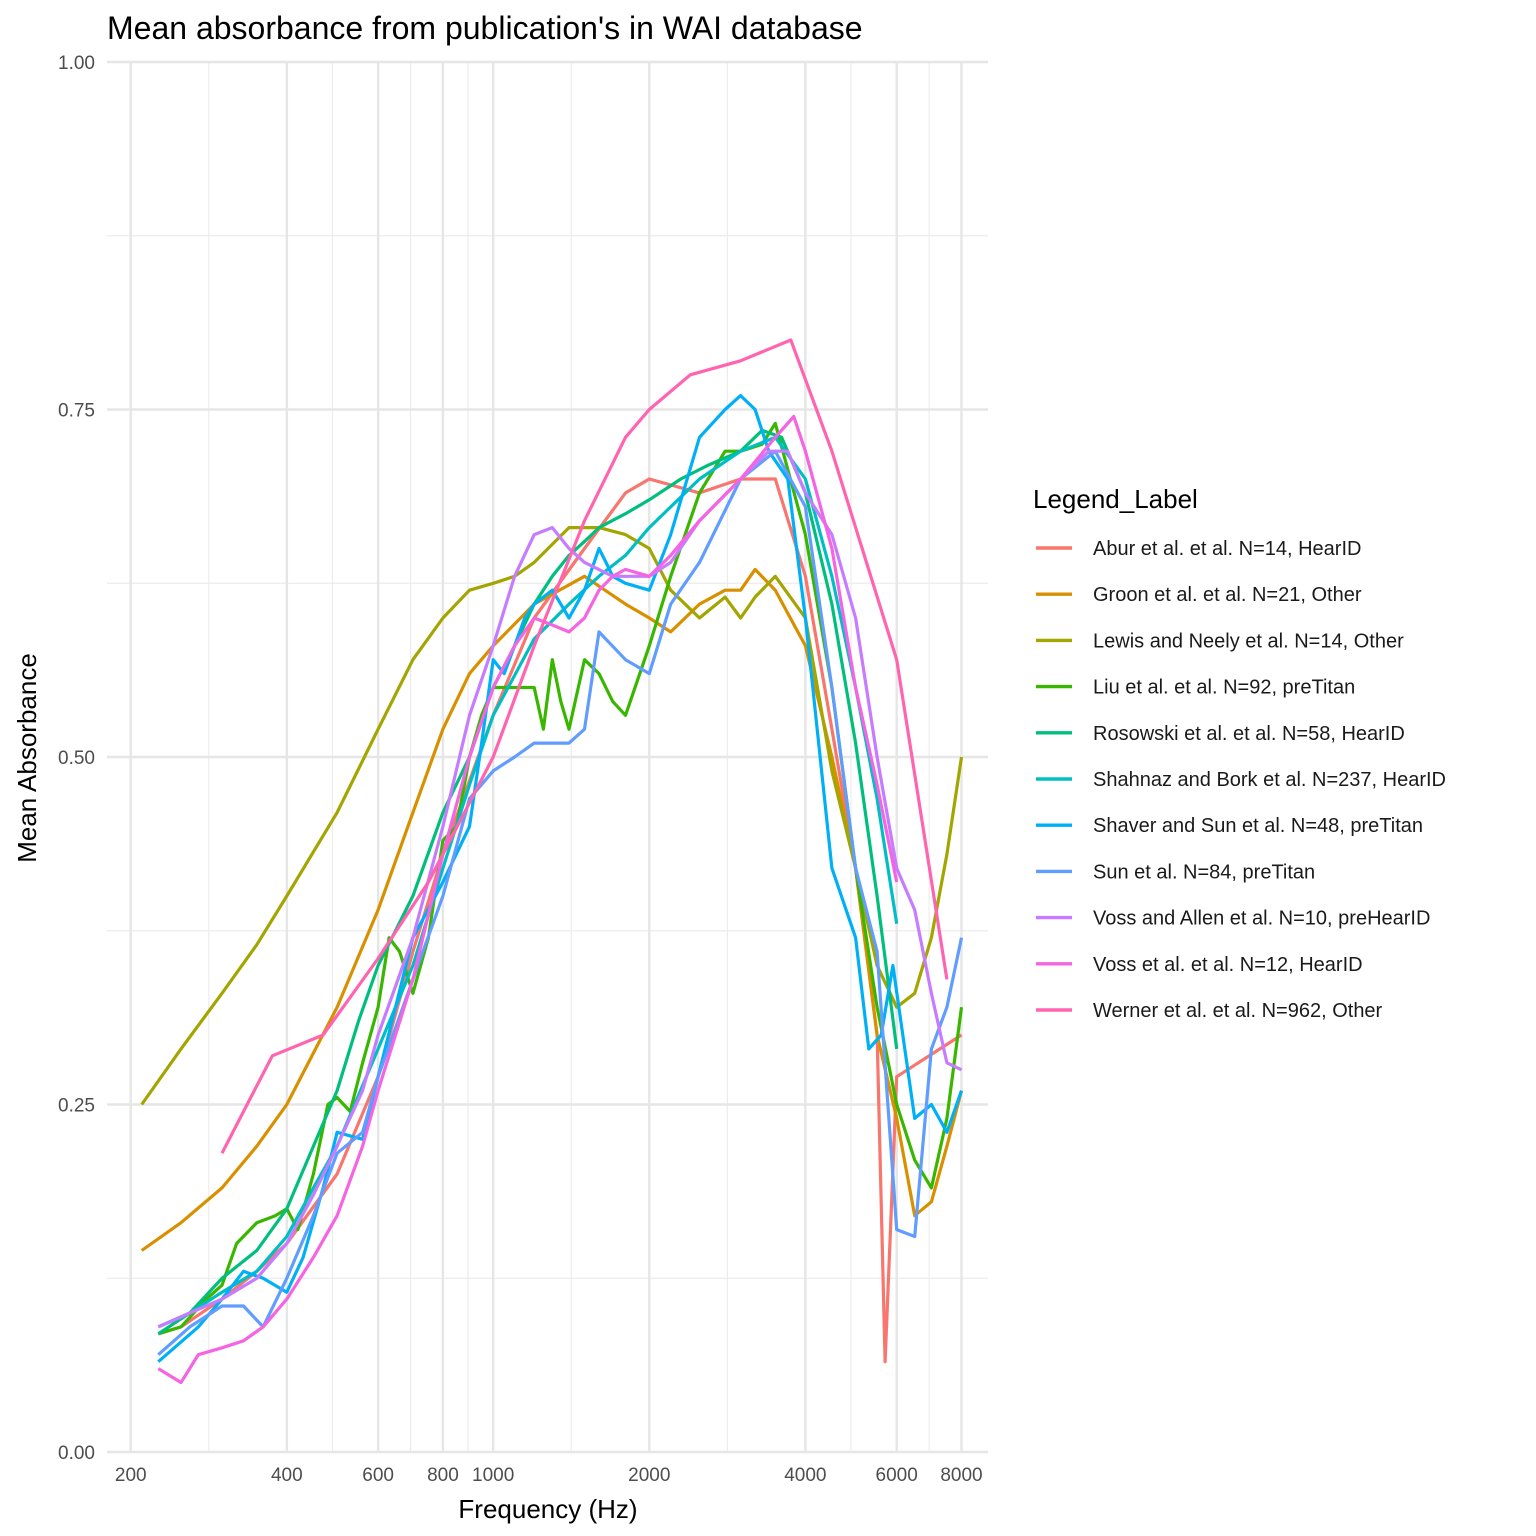 This screenshot has width=1536, height=1536. I want to click on legend-label-10: Voss et al. et al. N=12, HearID, so click(1228, 965).